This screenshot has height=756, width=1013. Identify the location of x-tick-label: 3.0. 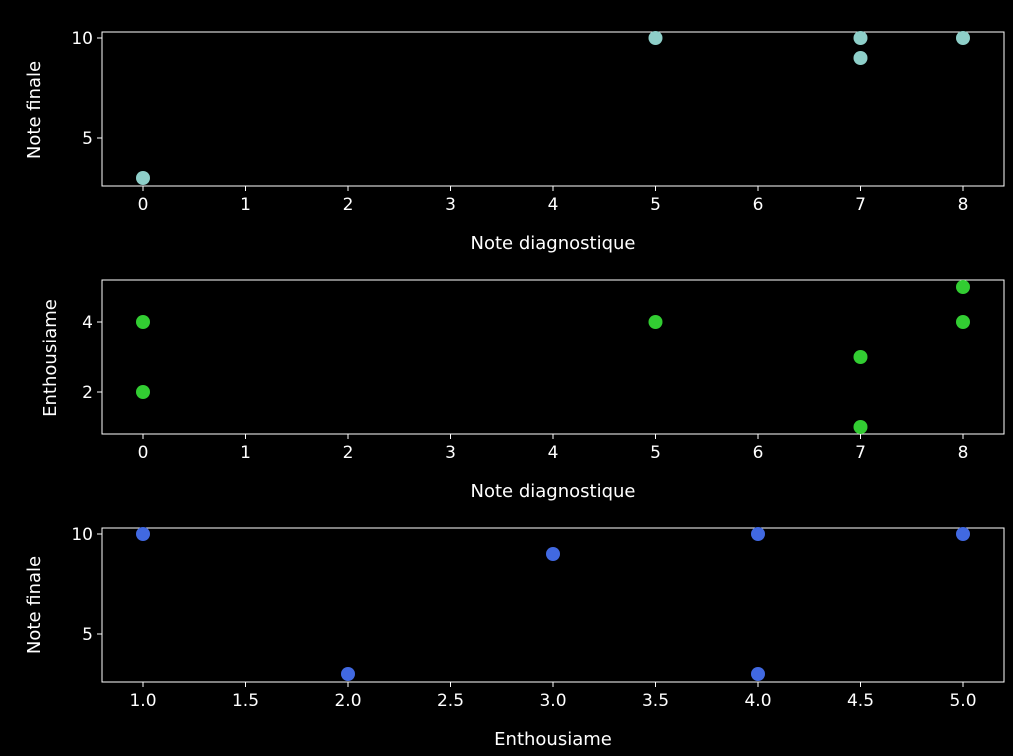
(552, 701).